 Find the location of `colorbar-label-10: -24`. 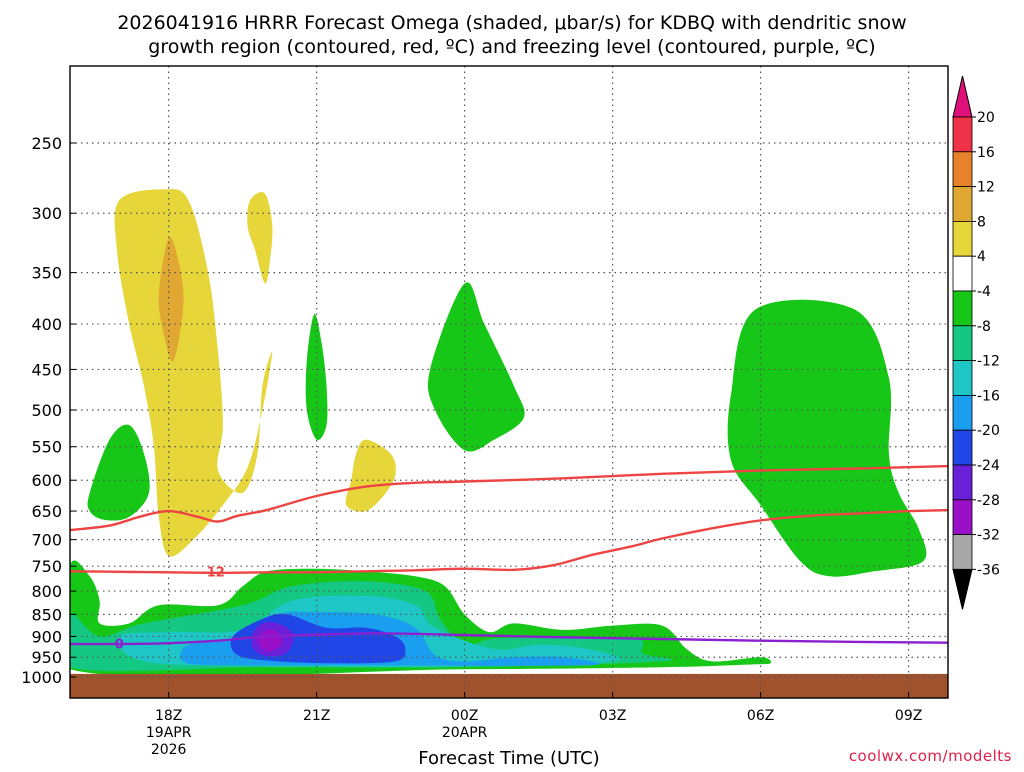

colorbar-label-10: -24 is located at coordinates (988, 466).